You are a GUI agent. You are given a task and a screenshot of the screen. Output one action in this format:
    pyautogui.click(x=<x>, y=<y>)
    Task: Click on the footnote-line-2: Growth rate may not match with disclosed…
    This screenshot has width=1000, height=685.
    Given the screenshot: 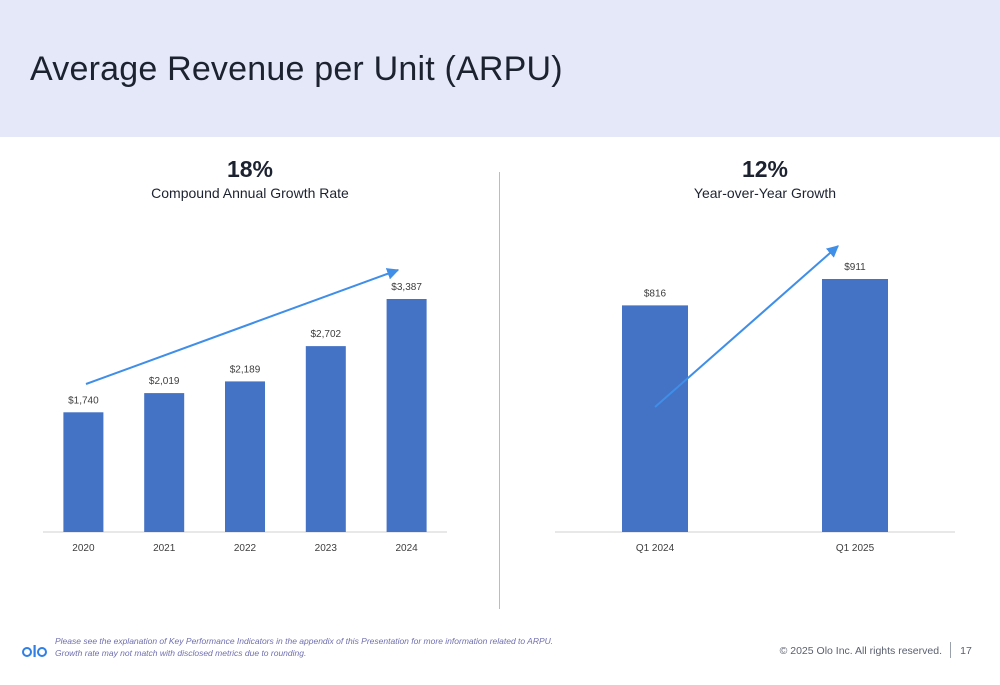 What is the action you would take?
    pyautogui.click(x=181, y=653)
    